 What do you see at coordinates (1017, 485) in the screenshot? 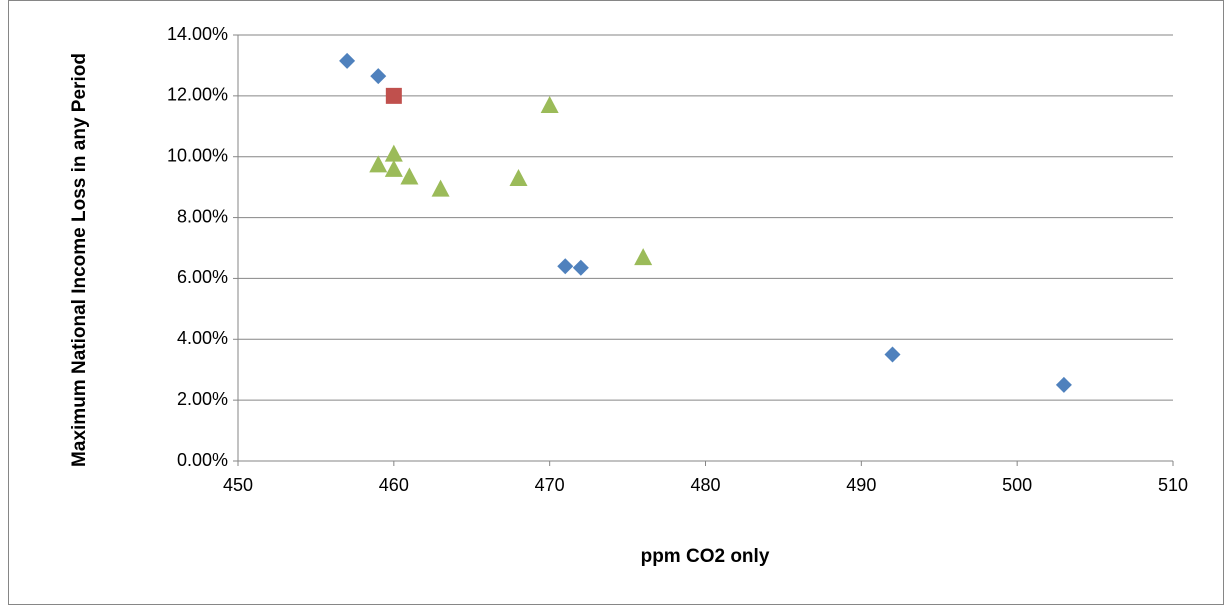
I see `x-tick-label: 500` at bounding box center [1017, 485].